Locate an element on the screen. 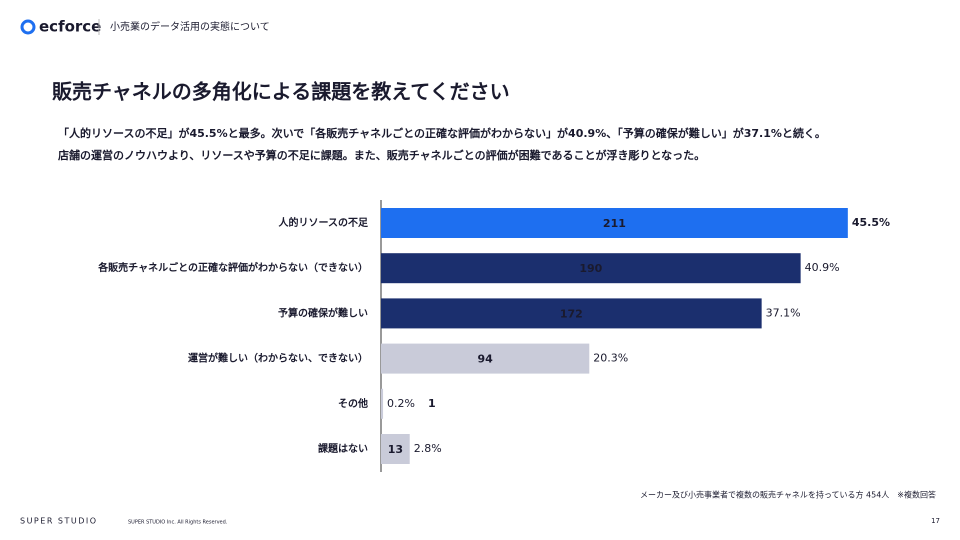  count-label: 211 is located at coordinates (614, 223).